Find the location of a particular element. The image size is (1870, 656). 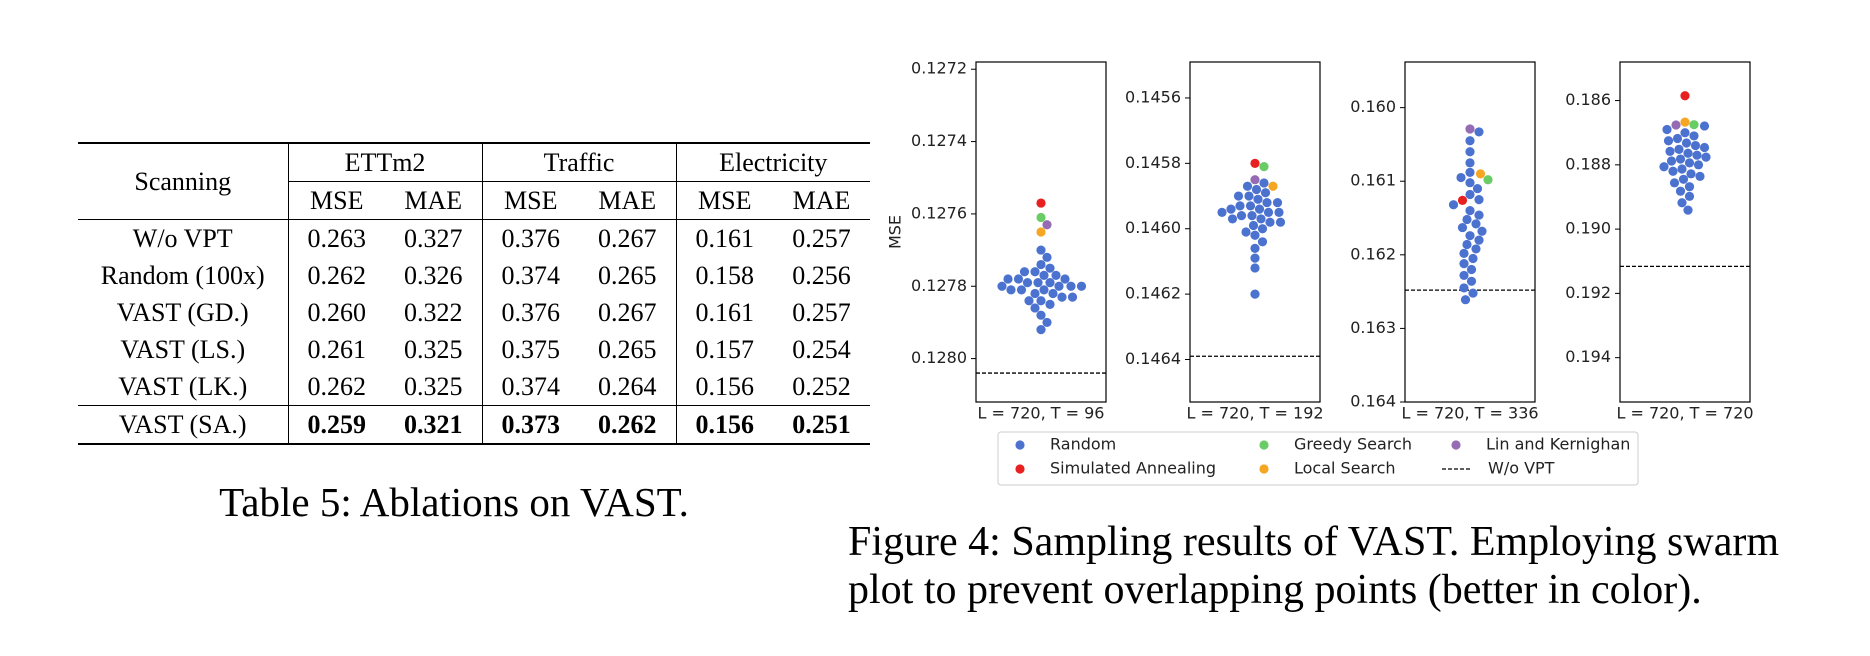

cell: 0.265 is located at coordinates (628, 275).